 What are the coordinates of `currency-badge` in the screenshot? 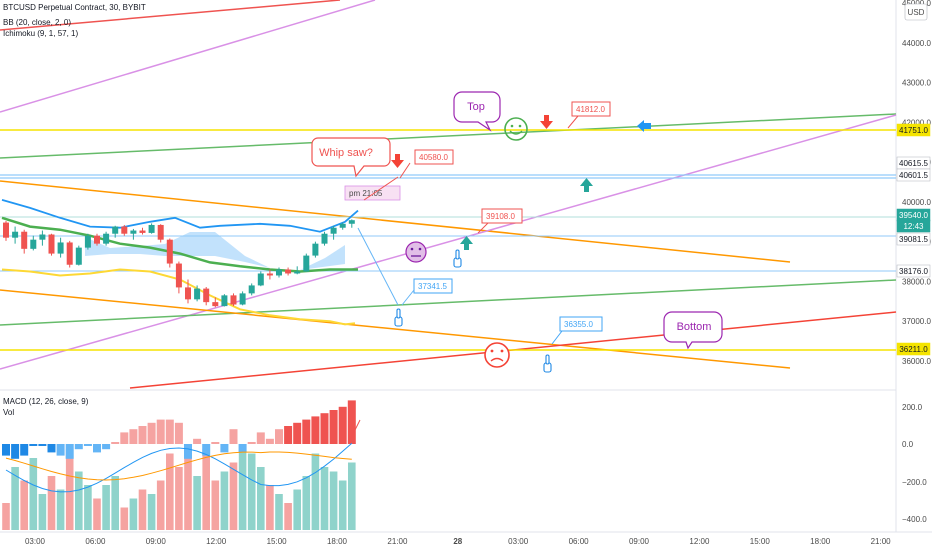 It's located at (916, 12).